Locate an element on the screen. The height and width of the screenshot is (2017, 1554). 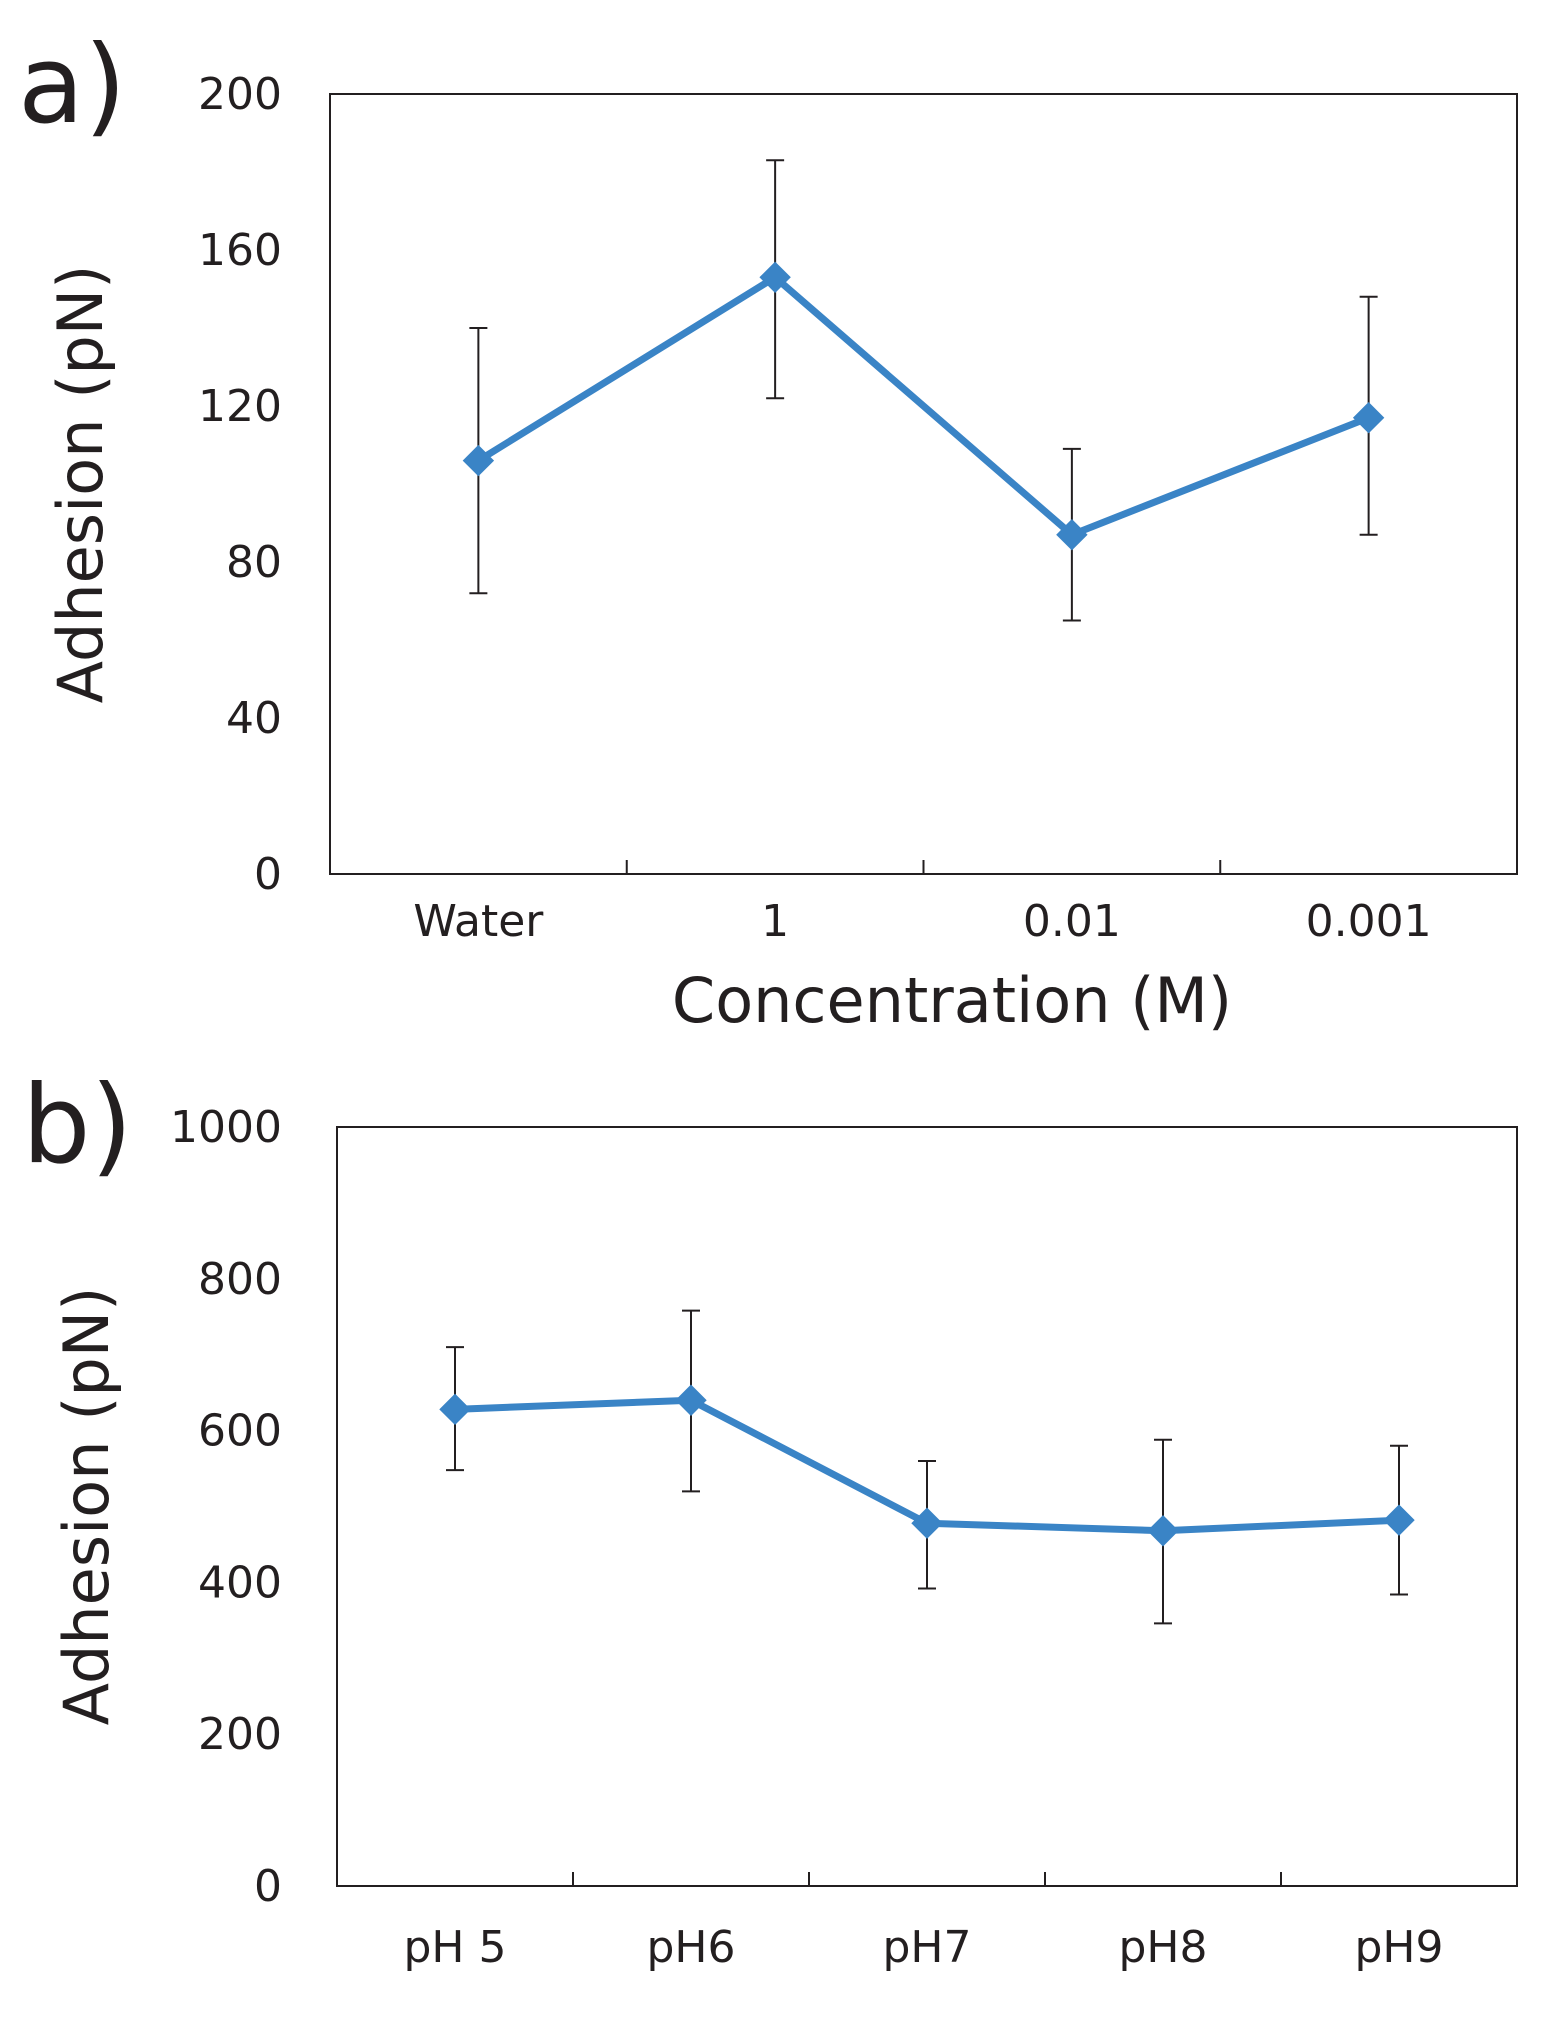
x-tick-label-b-3: pH8 is located at coordinates (1162, 1947).